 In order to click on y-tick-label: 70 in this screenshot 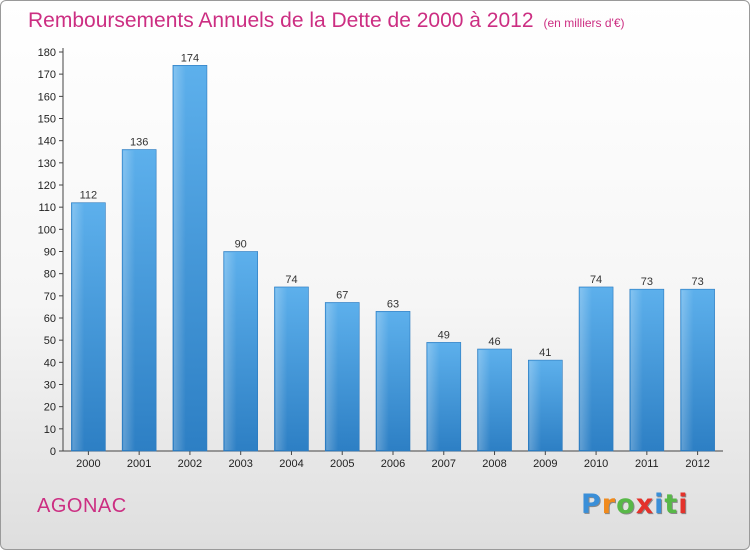, I will do `click(50, 297)`.